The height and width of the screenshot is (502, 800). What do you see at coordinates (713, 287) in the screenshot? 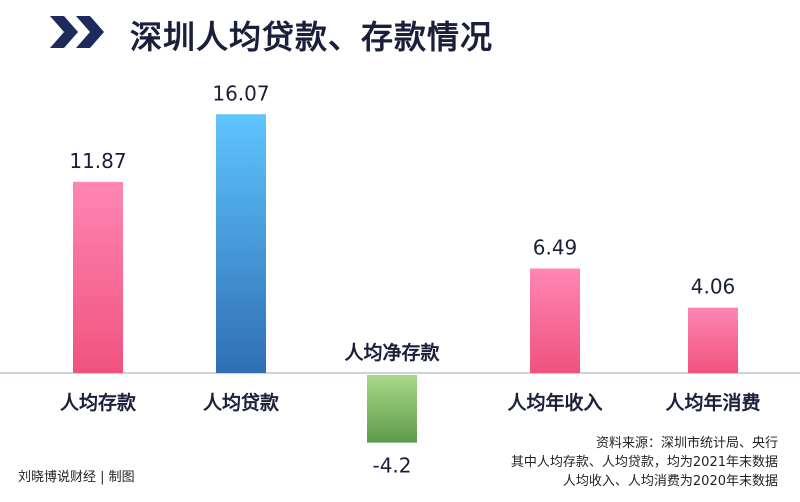
I see `value-label-5: 4.06` at bounding box center [713, 287].